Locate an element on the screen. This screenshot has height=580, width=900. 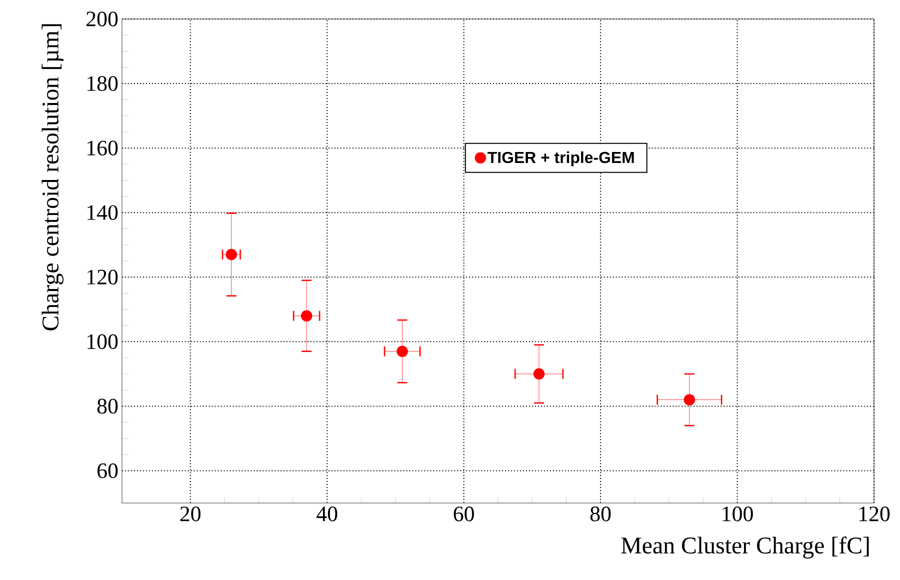
y-tick-label: 100 is located at coordinates (103, 342).